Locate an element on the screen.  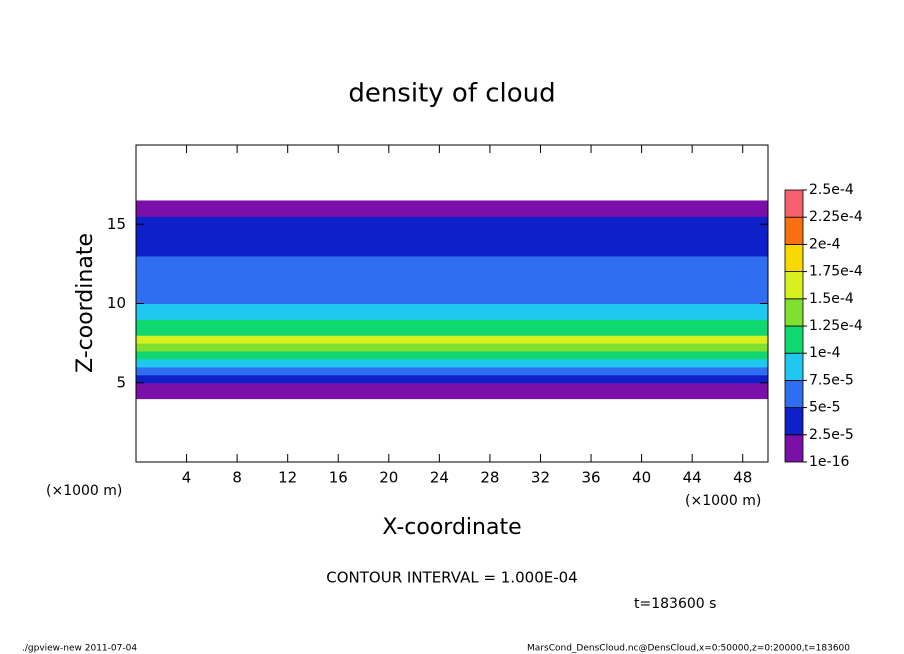
colorbar-label: 2.5e-5 is located at coordinates (831, 435).